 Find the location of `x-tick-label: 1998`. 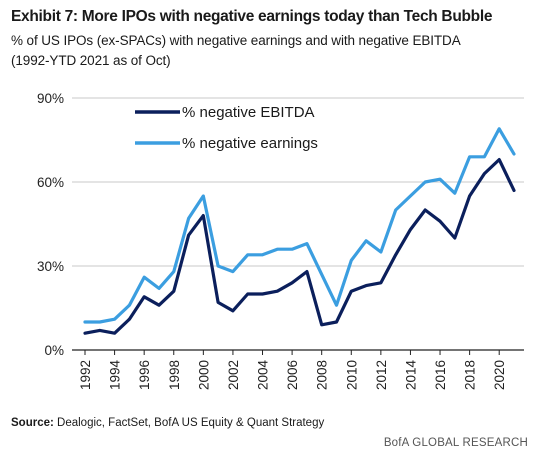

x-tick-label: 1998 is located at coordinates (174, 375).